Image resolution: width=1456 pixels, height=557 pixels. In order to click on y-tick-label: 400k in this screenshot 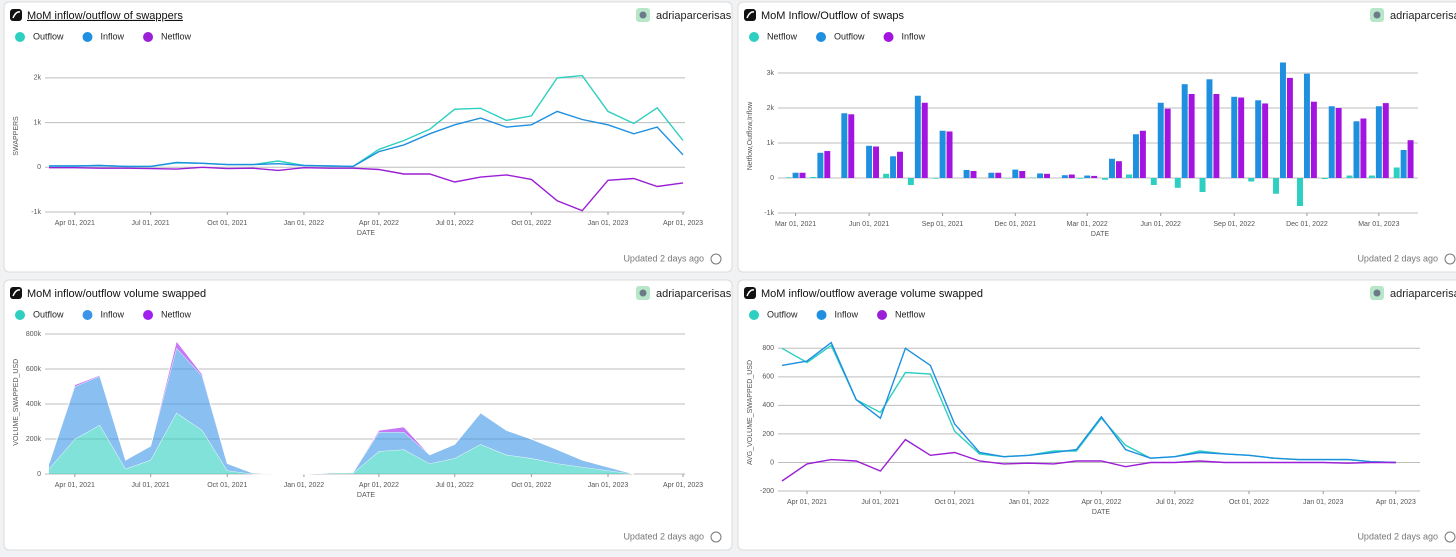, I will do `click(34, 404)`.